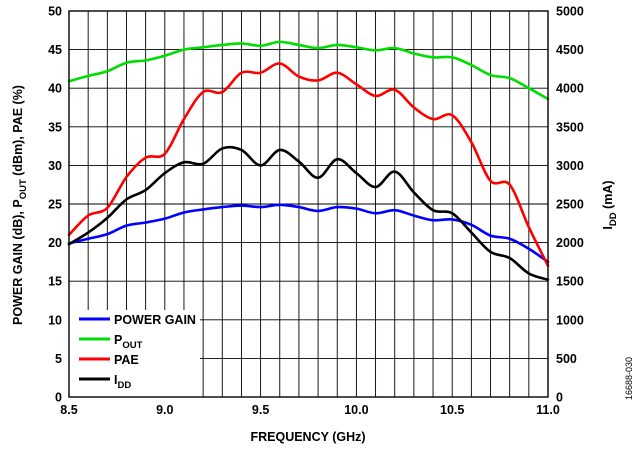  Describe the element at coordinates (55, 243) in the screenshot. I see `y-tick-label-left: 20` at that location.